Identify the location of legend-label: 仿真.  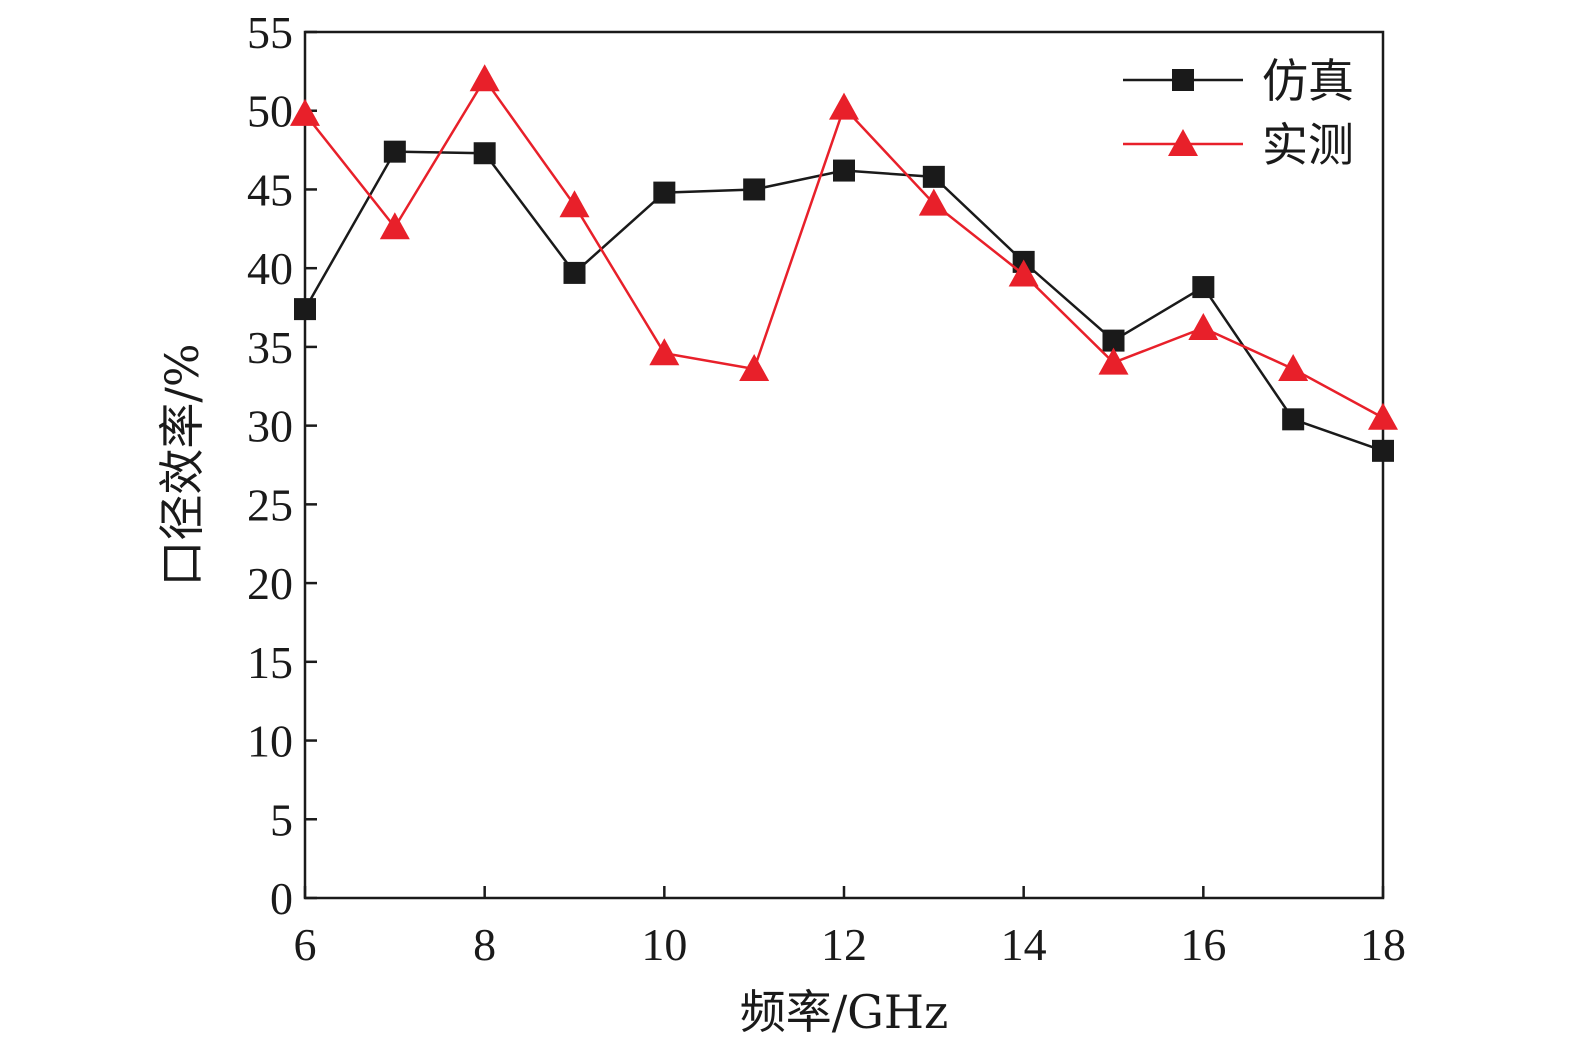
(1308, 81).